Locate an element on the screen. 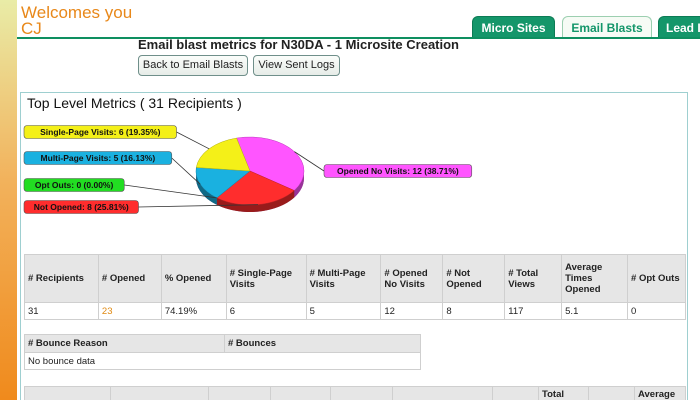 The image size is (700, 400). col-avg-times-opened: Average Times Opened is located at coordinates (595, 278).